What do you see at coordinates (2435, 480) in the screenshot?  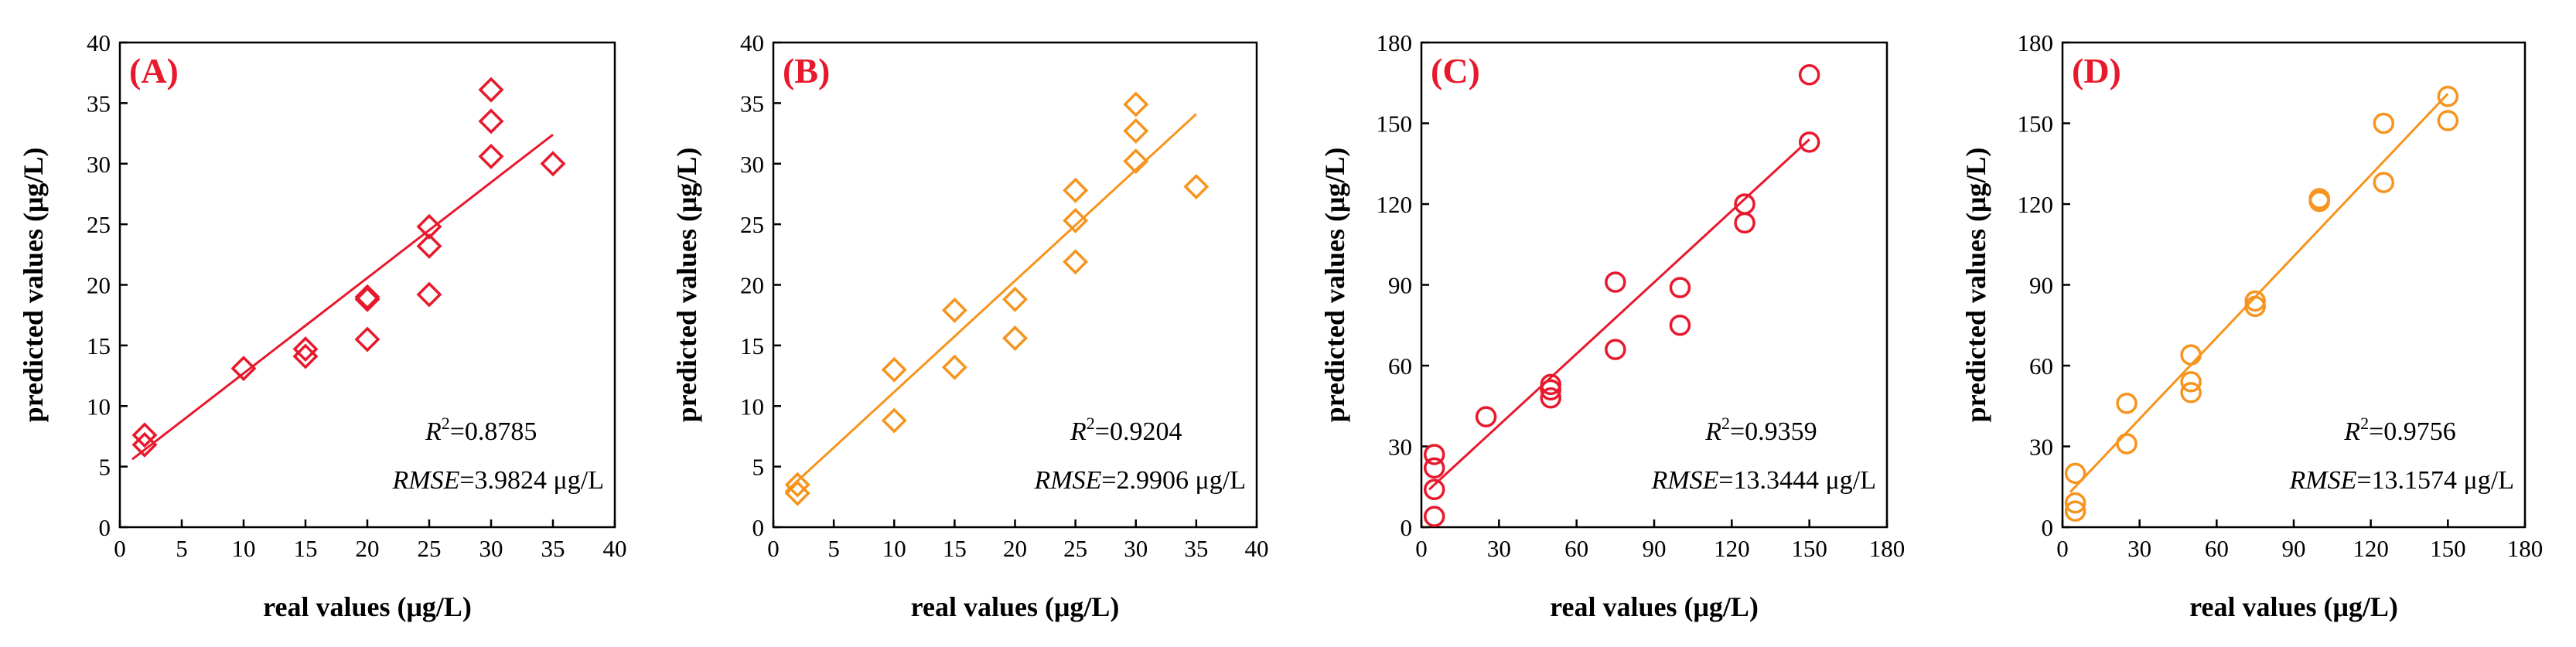 I see `rmse-value: =13.1574 μg/L` at bounding box center [2435, 480].